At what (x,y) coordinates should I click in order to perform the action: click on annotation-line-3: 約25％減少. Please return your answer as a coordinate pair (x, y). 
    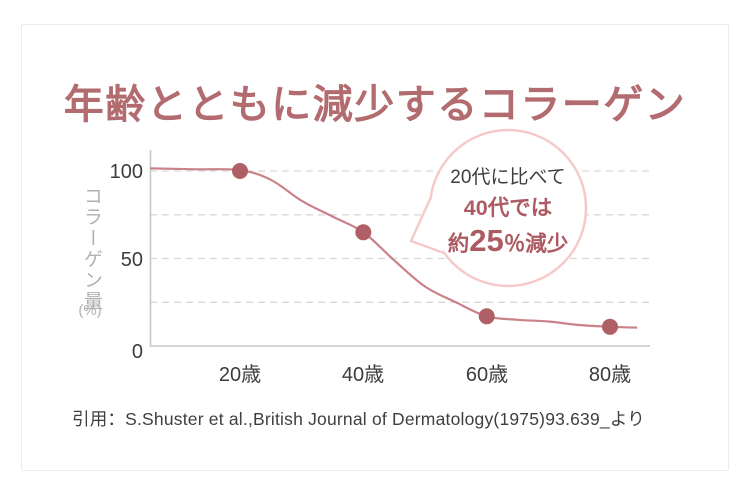
    Looking at the image, I should click on (508, 242).